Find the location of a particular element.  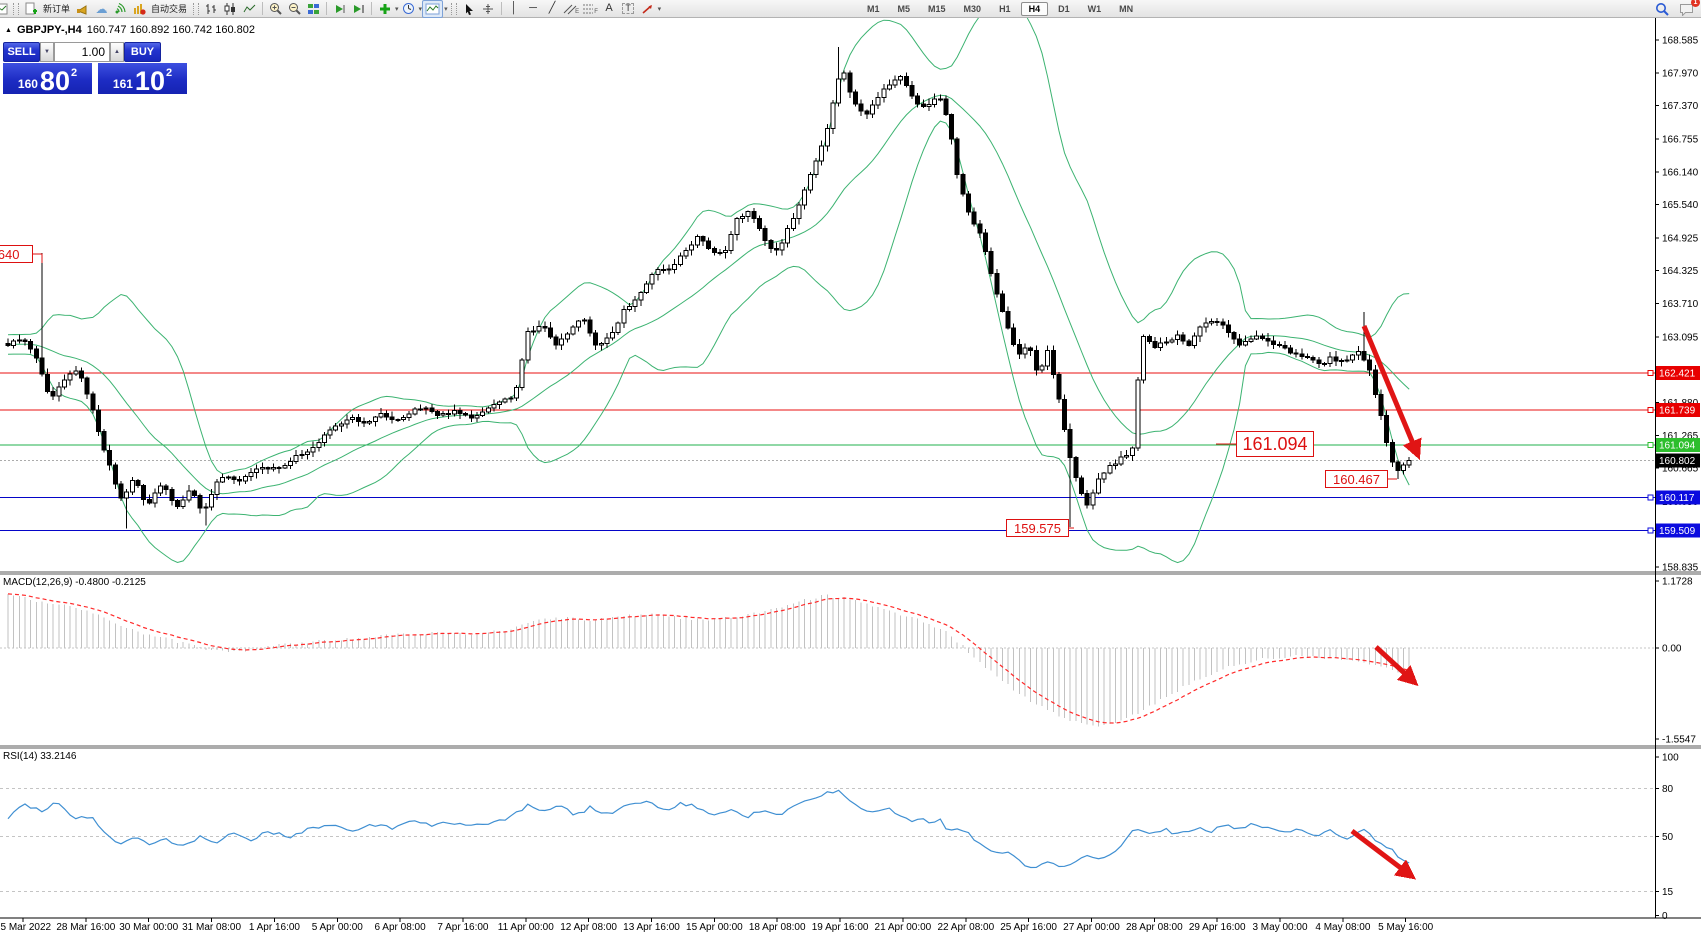

periods-clock-icon is located at coordinates (408, 9).